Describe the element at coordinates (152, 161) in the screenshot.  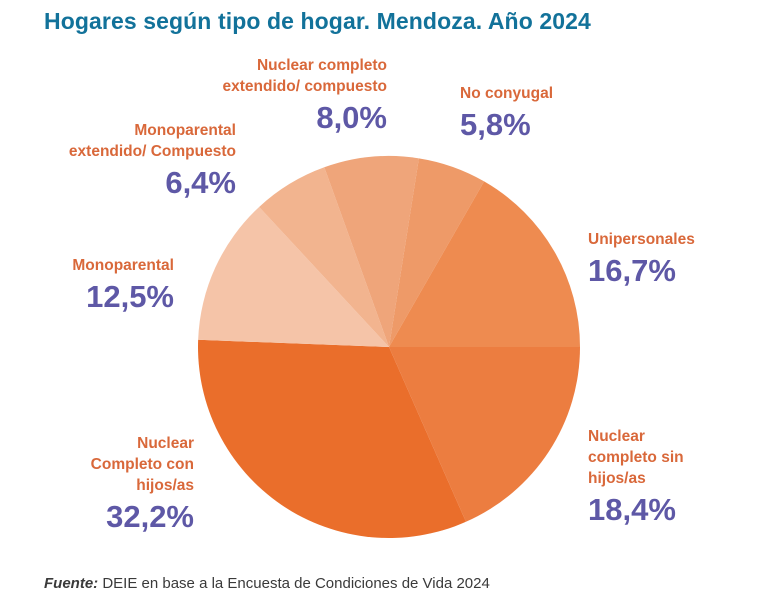
I see `label-monoparental-extendido: Monoparental extendido/ Compuesto 6,4%` at that location.